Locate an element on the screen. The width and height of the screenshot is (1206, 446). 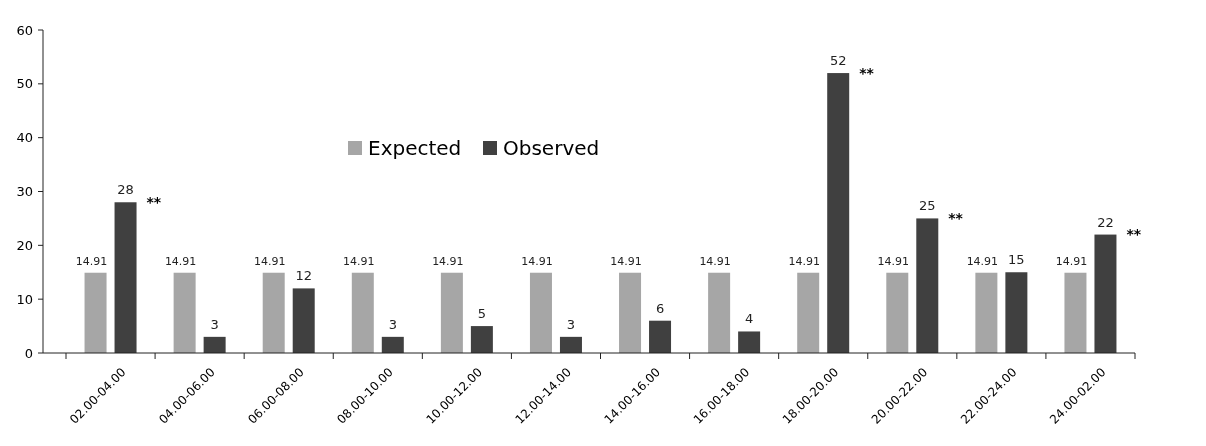
y-tick-label: 0 is located at coordinates (28, 353).